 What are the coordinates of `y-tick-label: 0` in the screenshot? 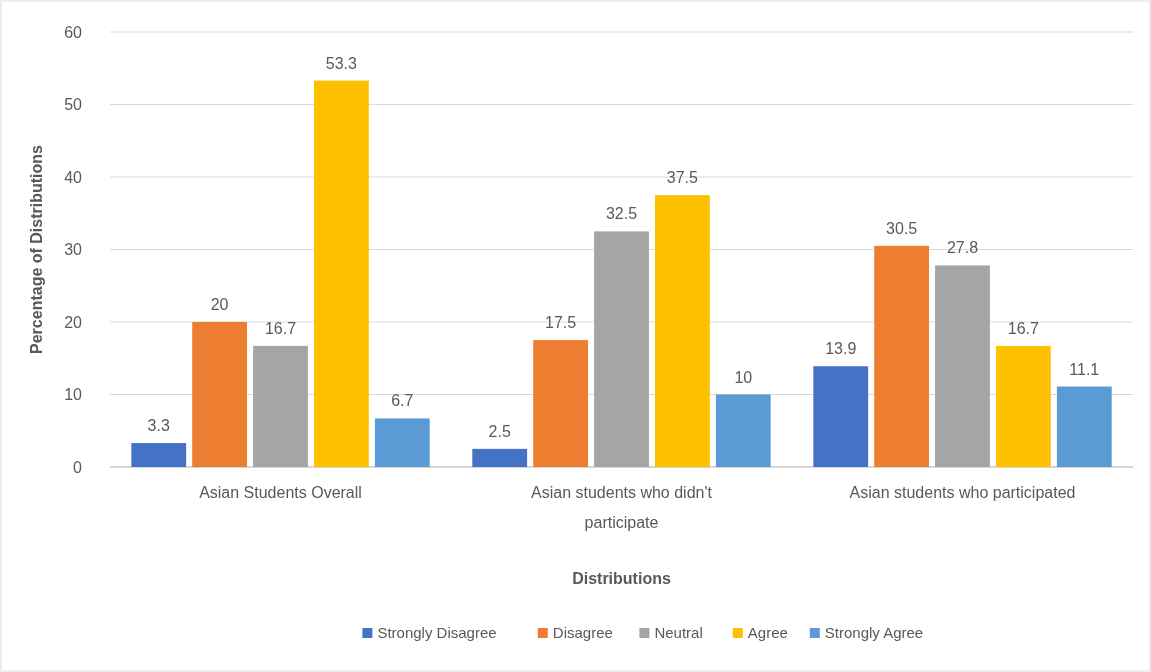 It's located at (78, 467).